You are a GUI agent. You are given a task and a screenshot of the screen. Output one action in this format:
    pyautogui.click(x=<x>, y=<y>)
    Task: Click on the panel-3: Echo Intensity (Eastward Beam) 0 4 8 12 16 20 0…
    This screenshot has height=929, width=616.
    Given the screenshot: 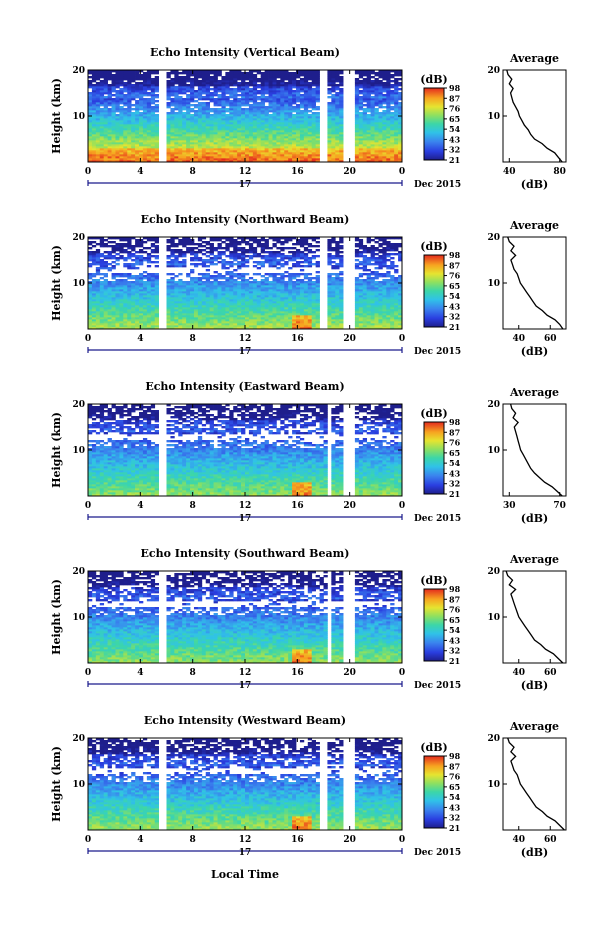 What is the action you would take?
    pyautogui.click(x=308, y=452)
    